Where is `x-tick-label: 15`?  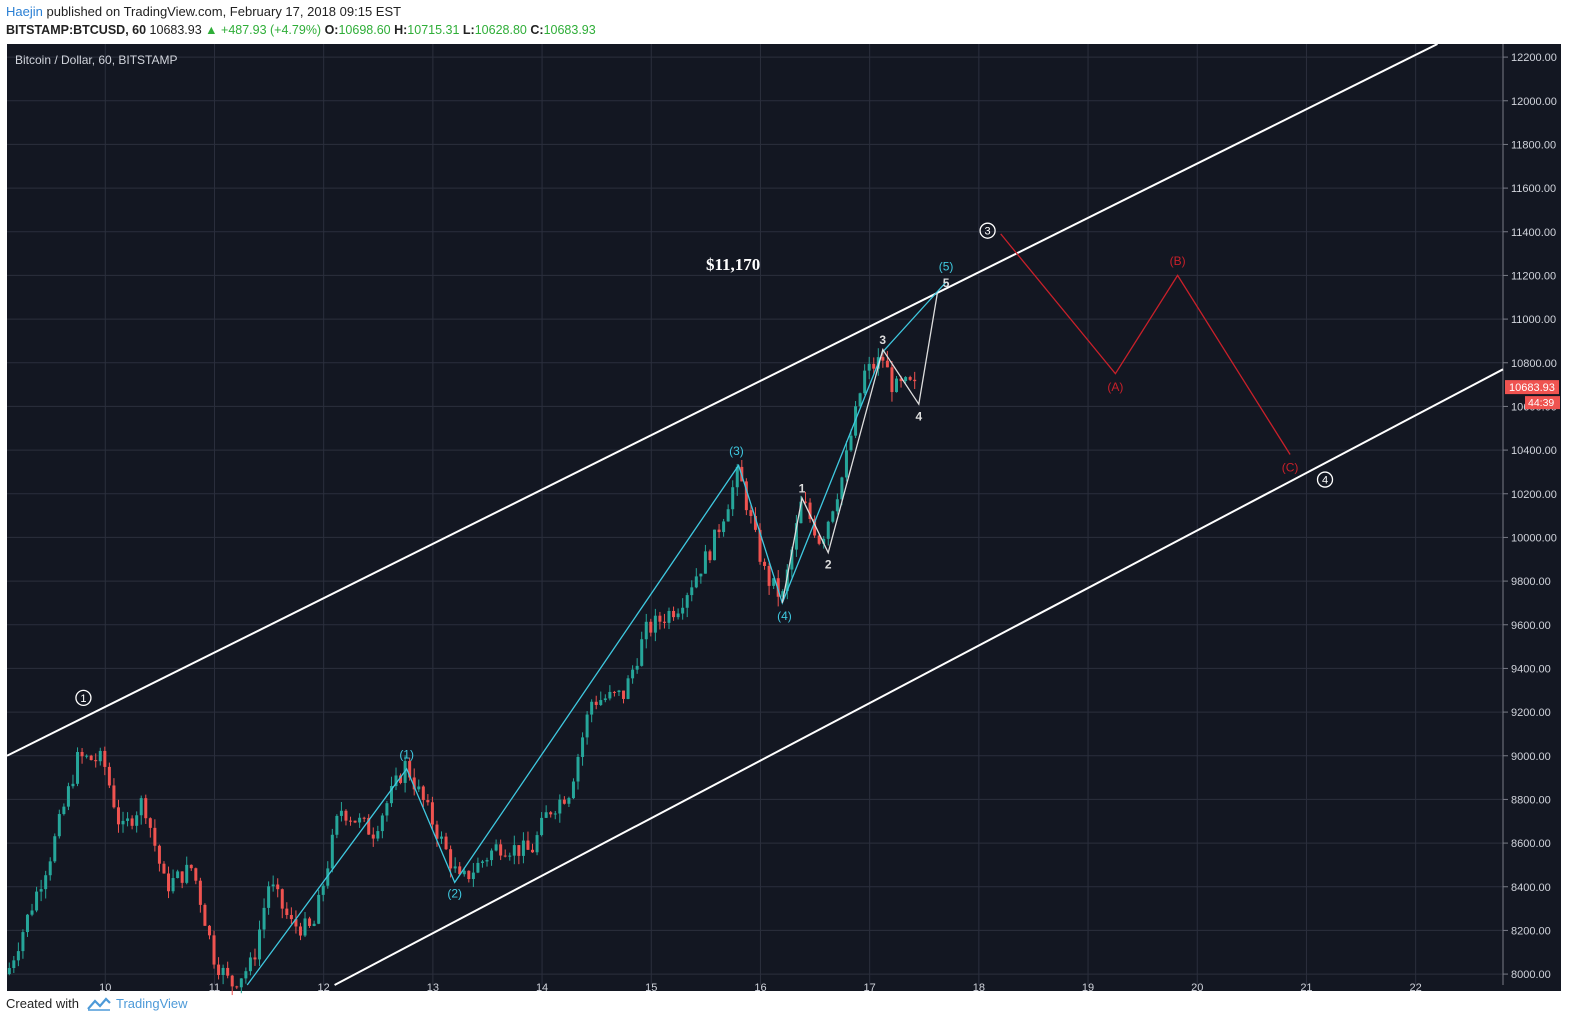
x-tick-label: 15 is located at coordinates (651, 988).